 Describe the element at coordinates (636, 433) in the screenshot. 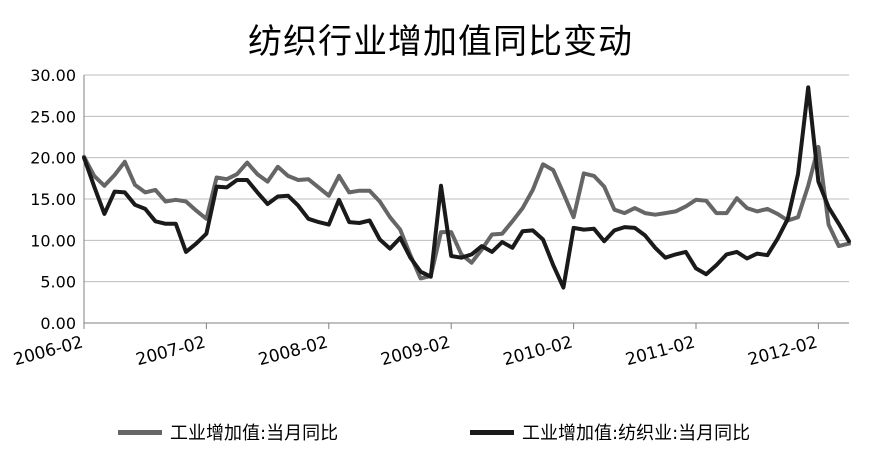

I see `legend-label-textile: 工业增加值:纺织业:当月同比` at that location.